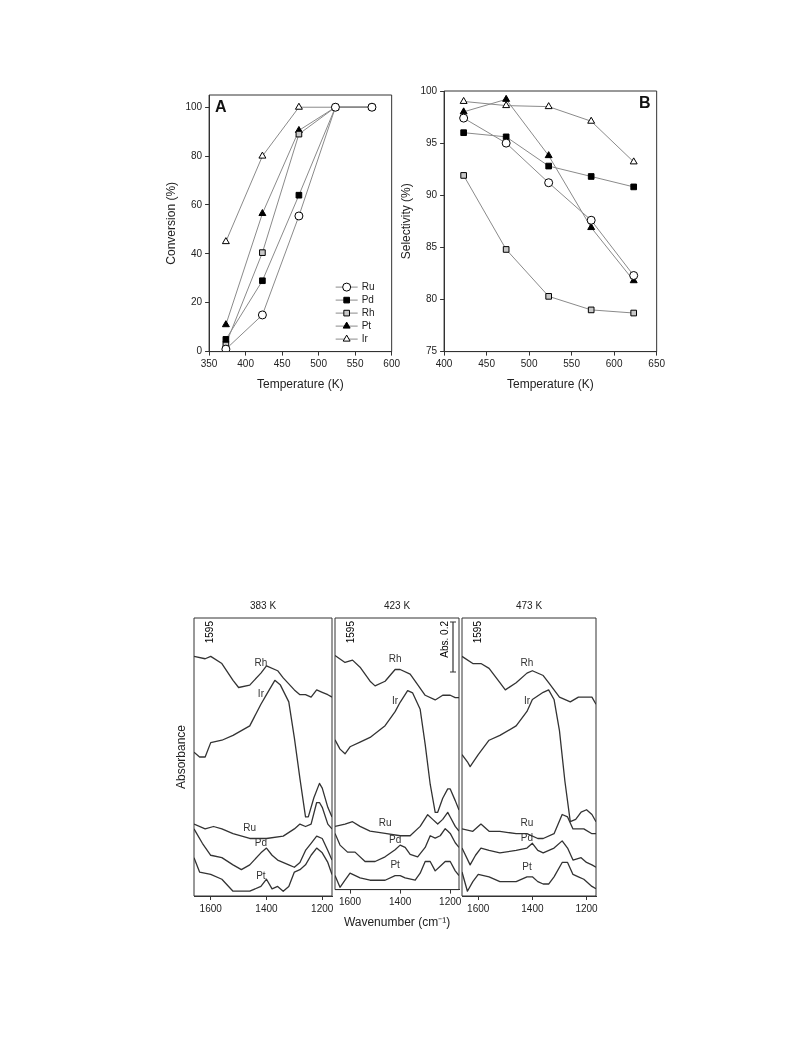 This screenshot has height=1057, width=793. I want to click on y-tick-label: 0, so click(199, 351).